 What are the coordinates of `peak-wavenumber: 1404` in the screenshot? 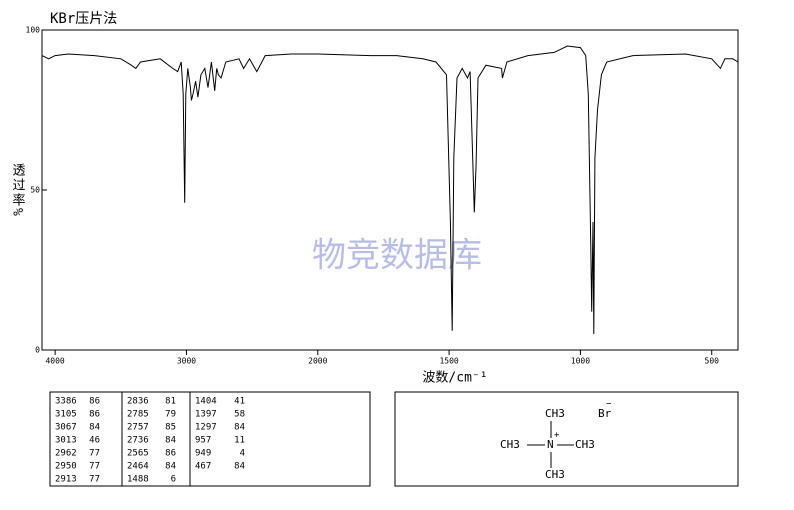 It's located at (206, 402).